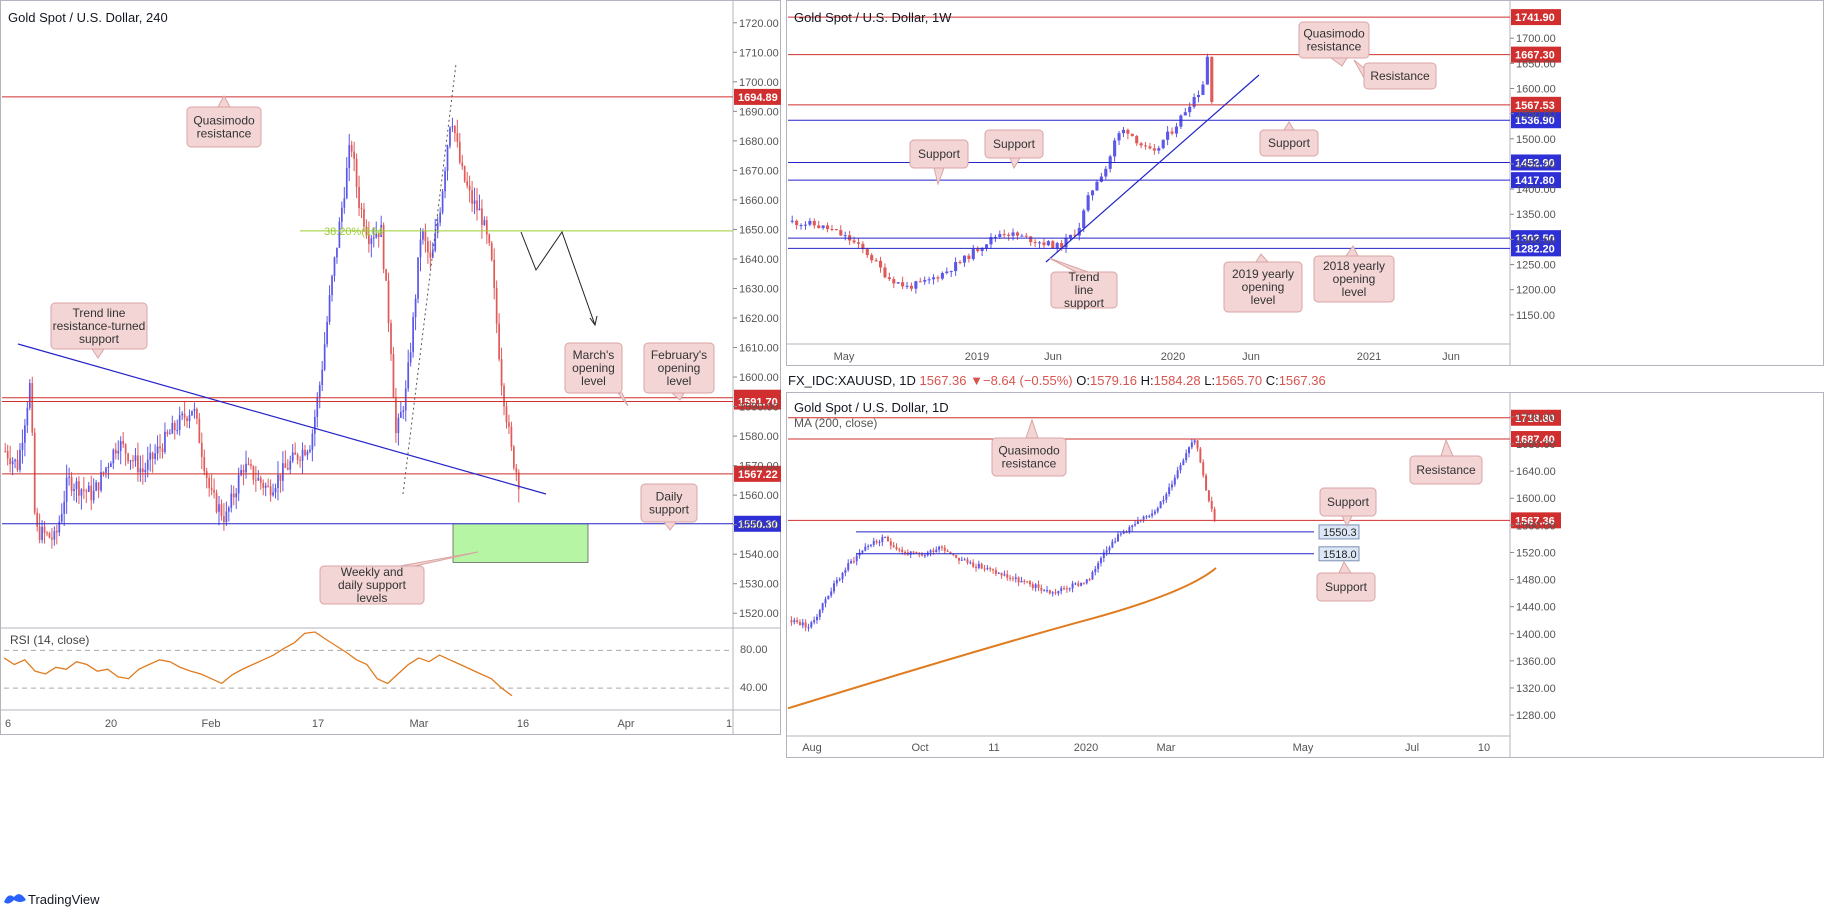  Describe the element at coordinates (1340, 555) in the screenshot. I see `level-tag: 1518.0` at that location.